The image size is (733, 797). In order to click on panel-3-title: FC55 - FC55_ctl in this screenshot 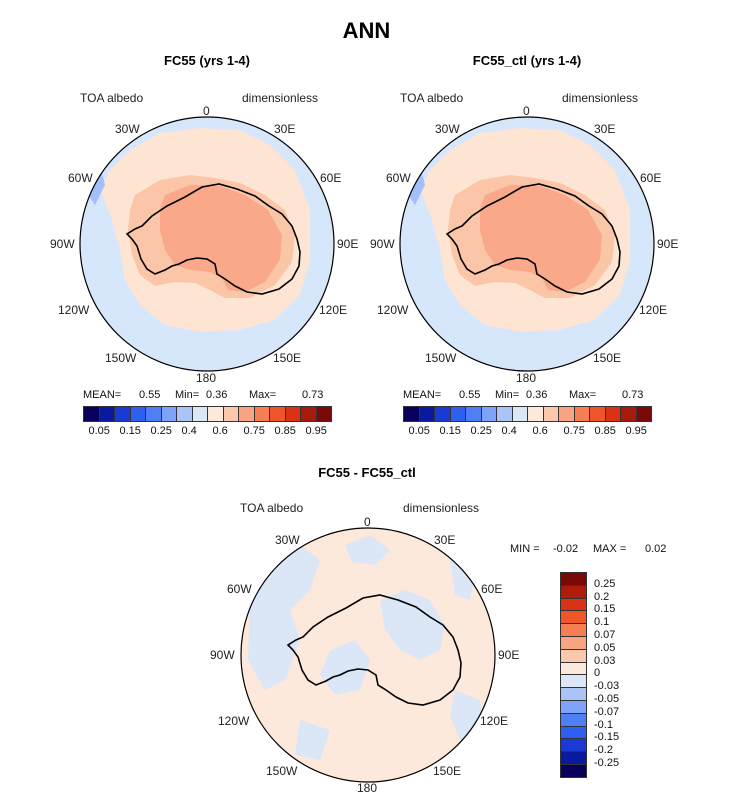, I will do `click(367, 472)`.